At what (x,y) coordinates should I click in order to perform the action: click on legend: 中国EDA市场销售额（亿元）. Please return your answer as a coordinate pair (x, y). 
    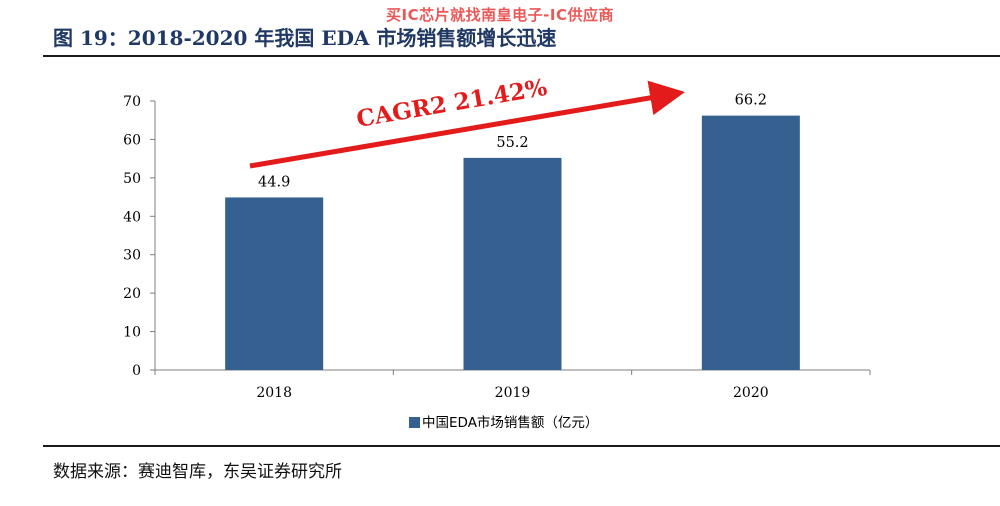
    Looking at the image, I should click on (503, 422).